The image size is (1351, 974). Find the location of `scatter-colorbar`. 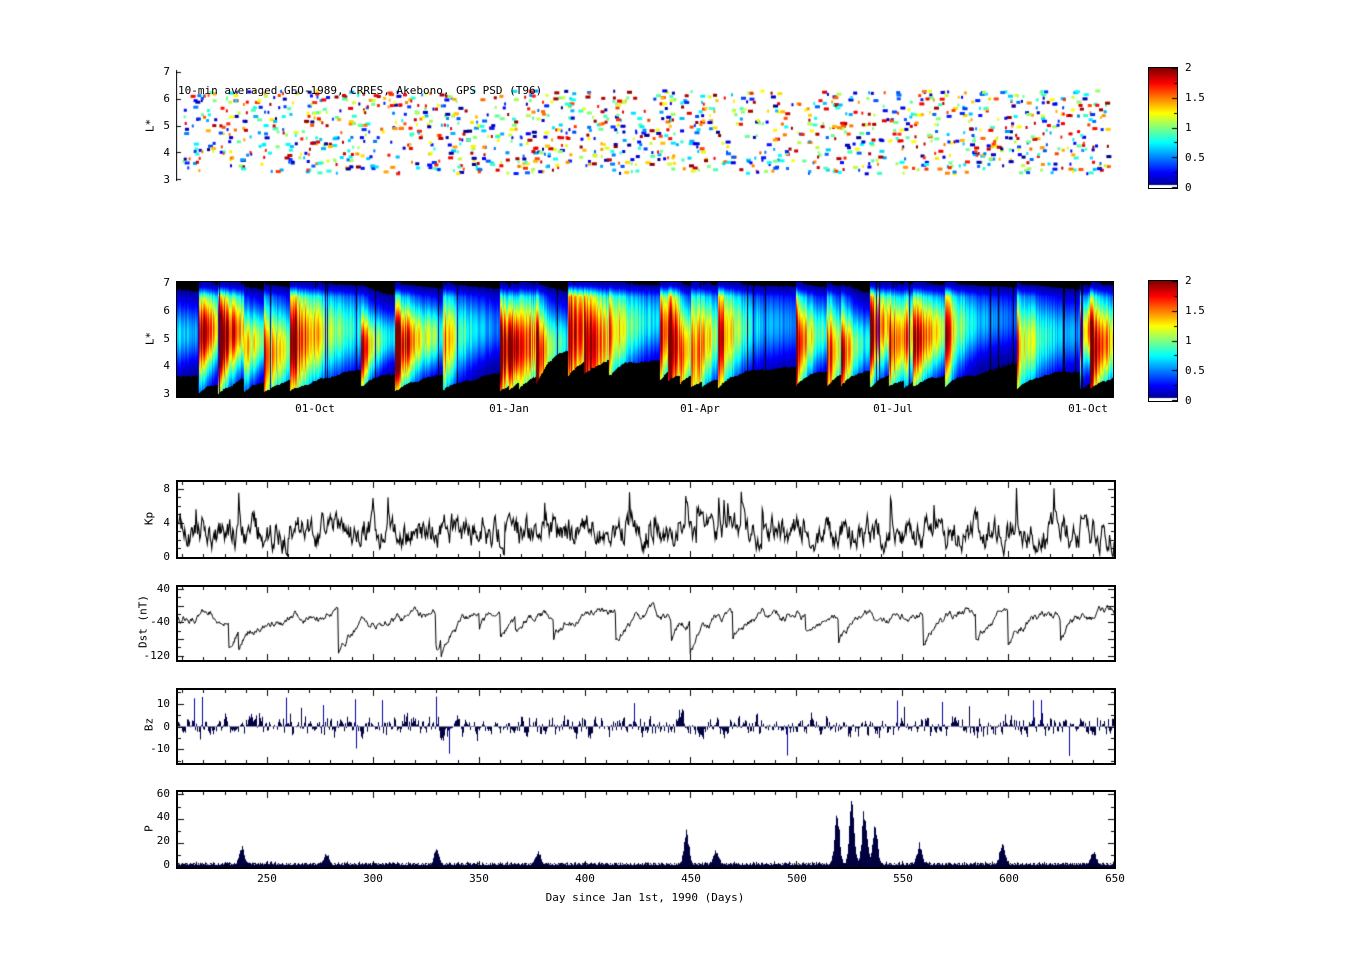

scatter-colorbar is located at coordinates (1163, 128).